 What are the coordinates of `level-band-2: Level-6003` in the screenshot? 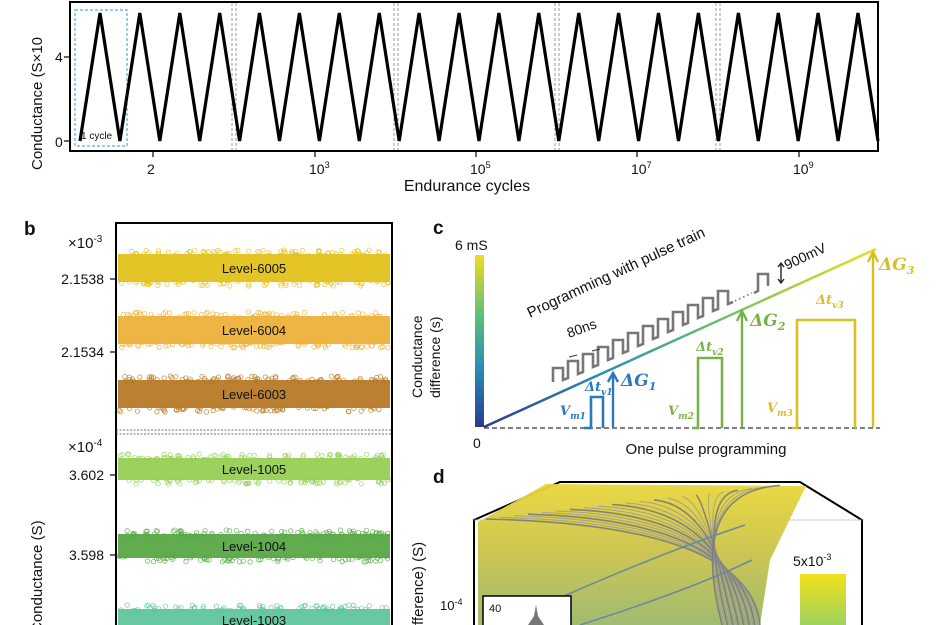 It's located at (253, 394).